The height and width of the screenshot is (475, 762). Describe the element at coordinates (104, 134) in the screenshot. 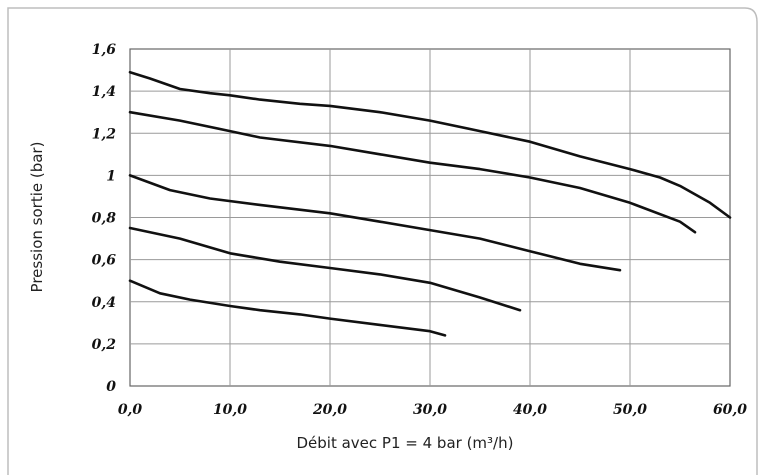

I see `y-tick-label: 1,2` at that location.